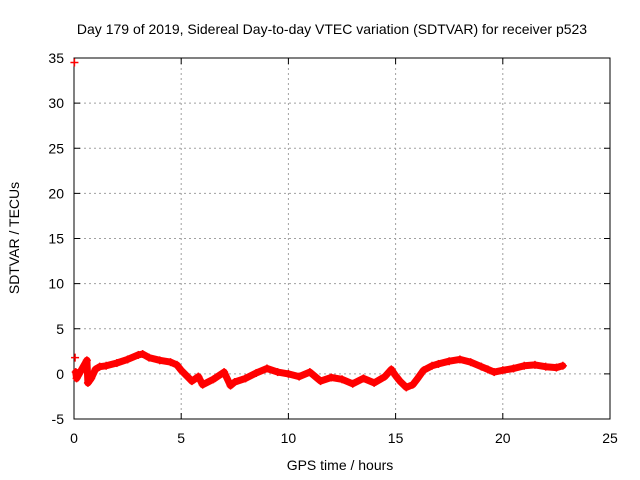 This screenshot has height=480, width=640. Describe the element at coordinates (56, 58) in the screenshot. I see `y-tick-label: 35` at that location.